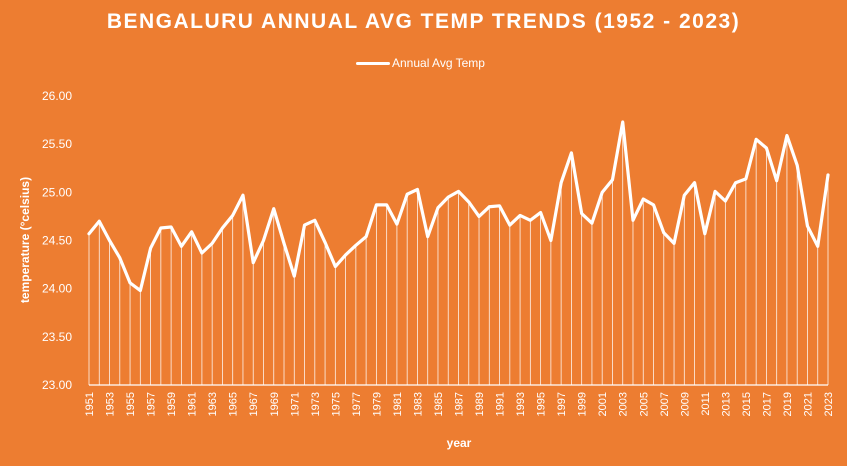  What do you see at coordinates (377, 404) in the screenshot?
I see `x-tick-label: 1979` at bounding box center [377, 404].